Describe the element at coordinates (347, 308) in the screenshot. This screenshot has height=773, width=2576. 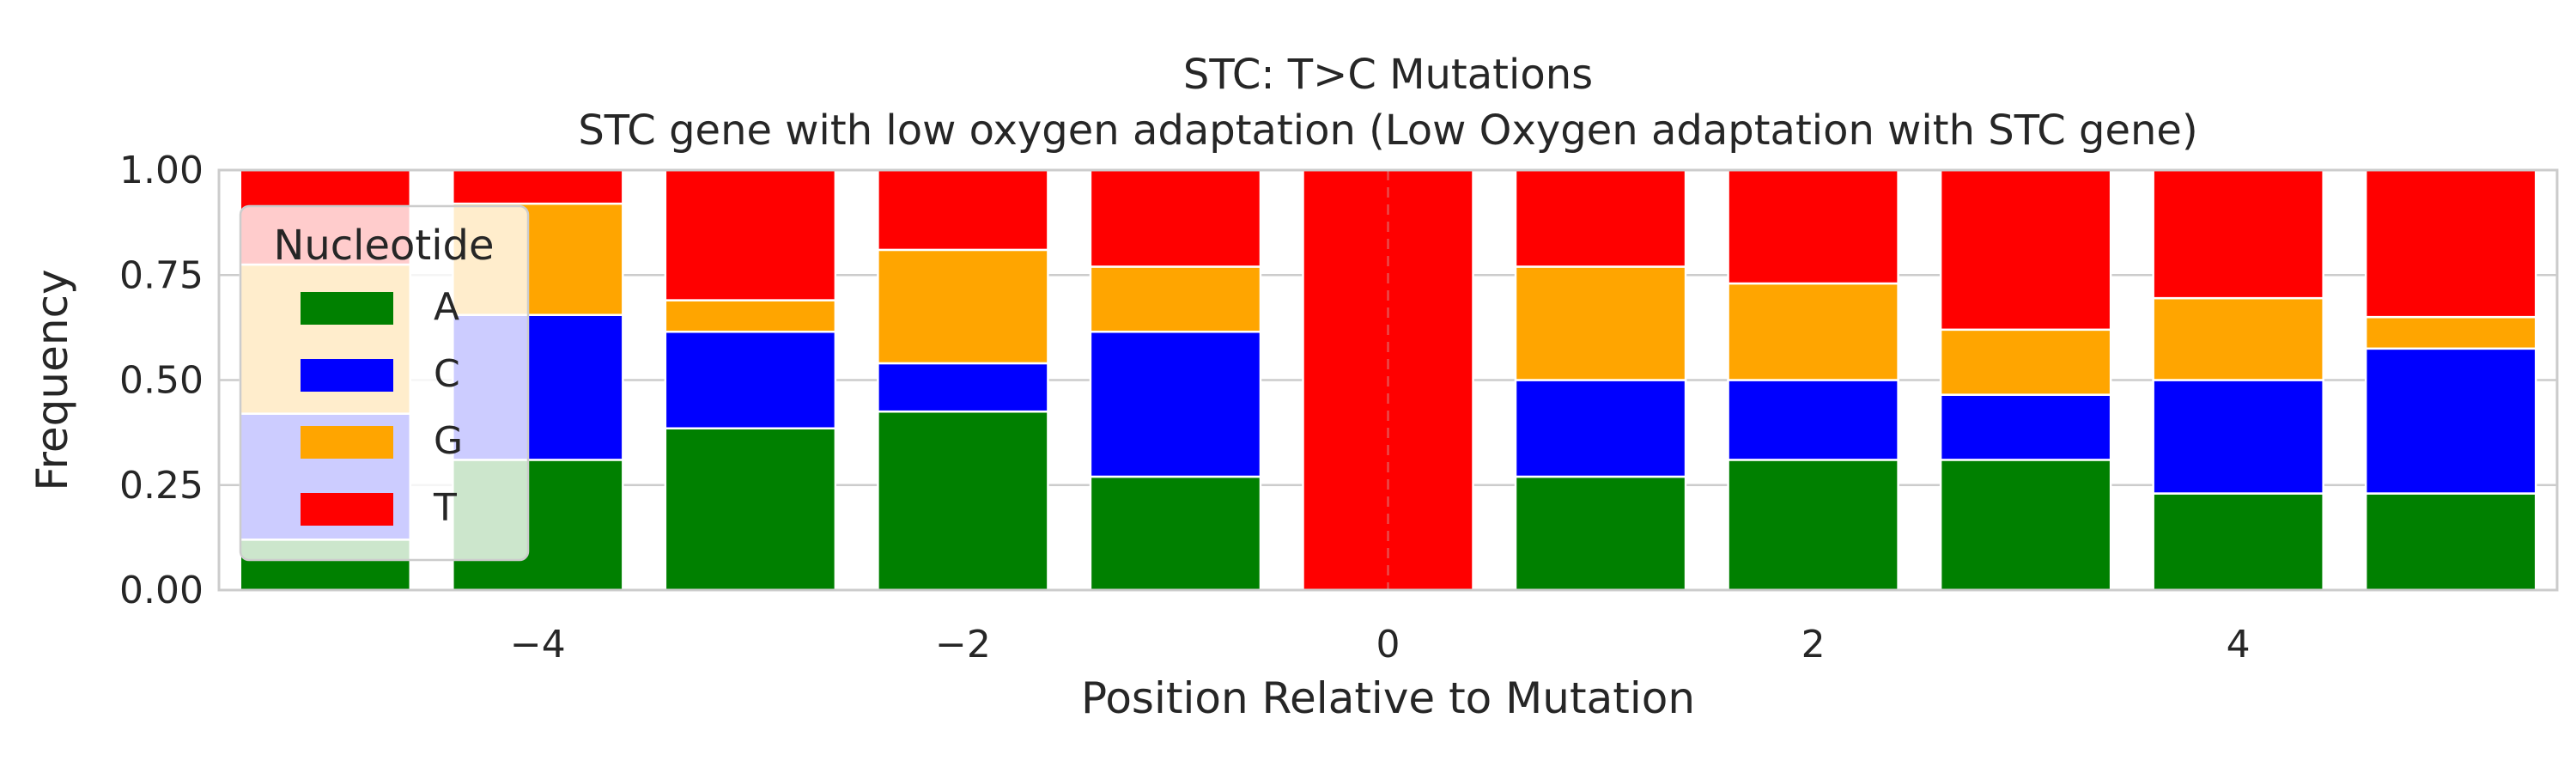
I see `legend-swatch-A` at that location.